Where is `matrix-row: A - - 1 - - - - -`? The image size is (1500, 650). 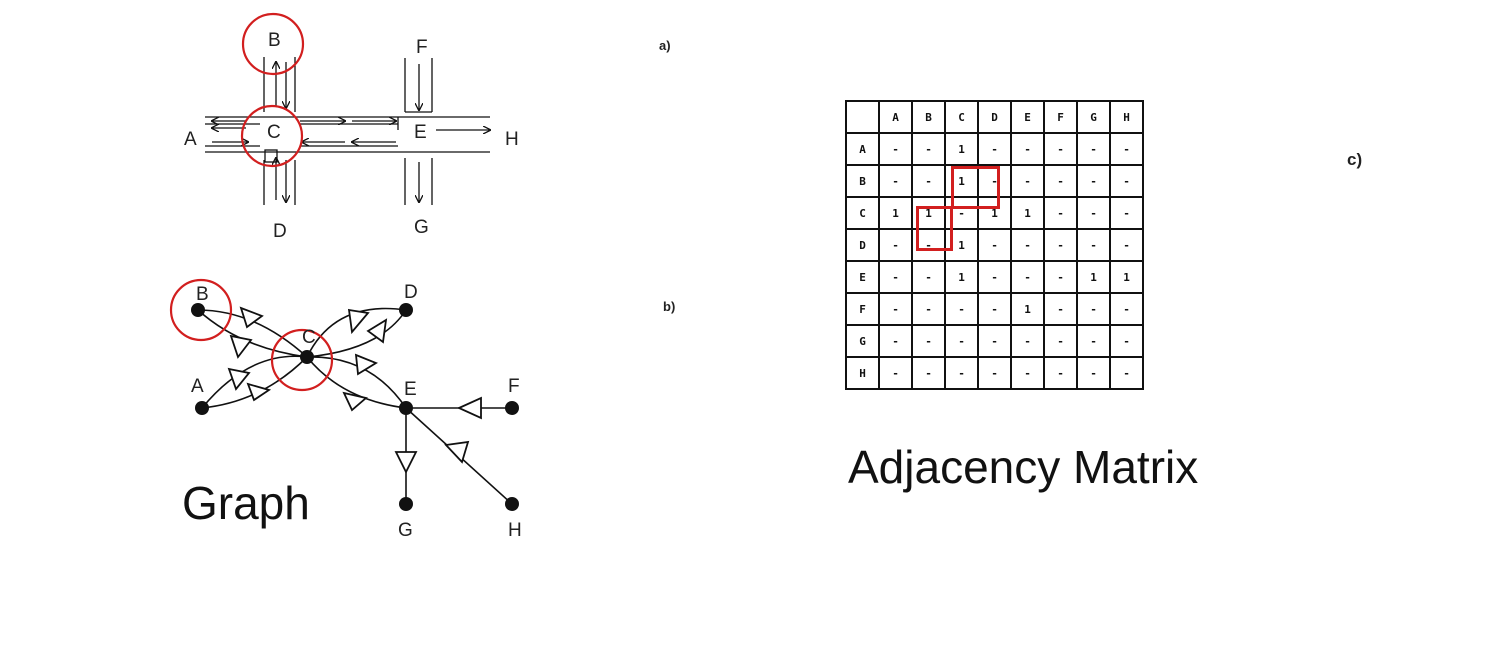
matrix-row: A - - 1 - - - - - is located at coordinates (994, 149).